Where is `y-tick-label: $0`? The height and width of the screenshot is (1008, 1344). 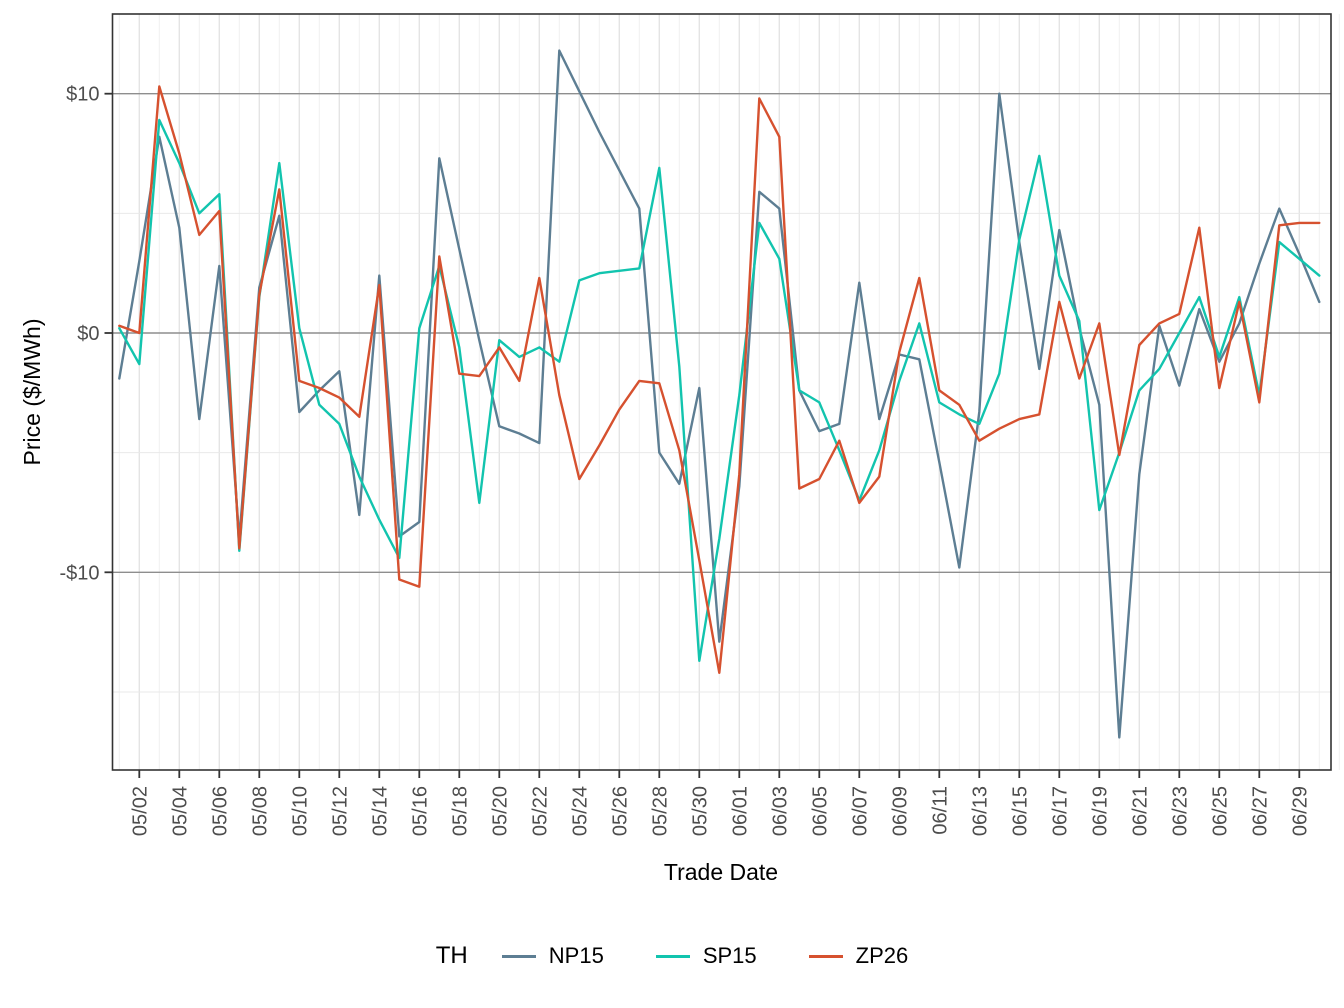
y-tick-label: $0 is located at coordinates (88, 334).